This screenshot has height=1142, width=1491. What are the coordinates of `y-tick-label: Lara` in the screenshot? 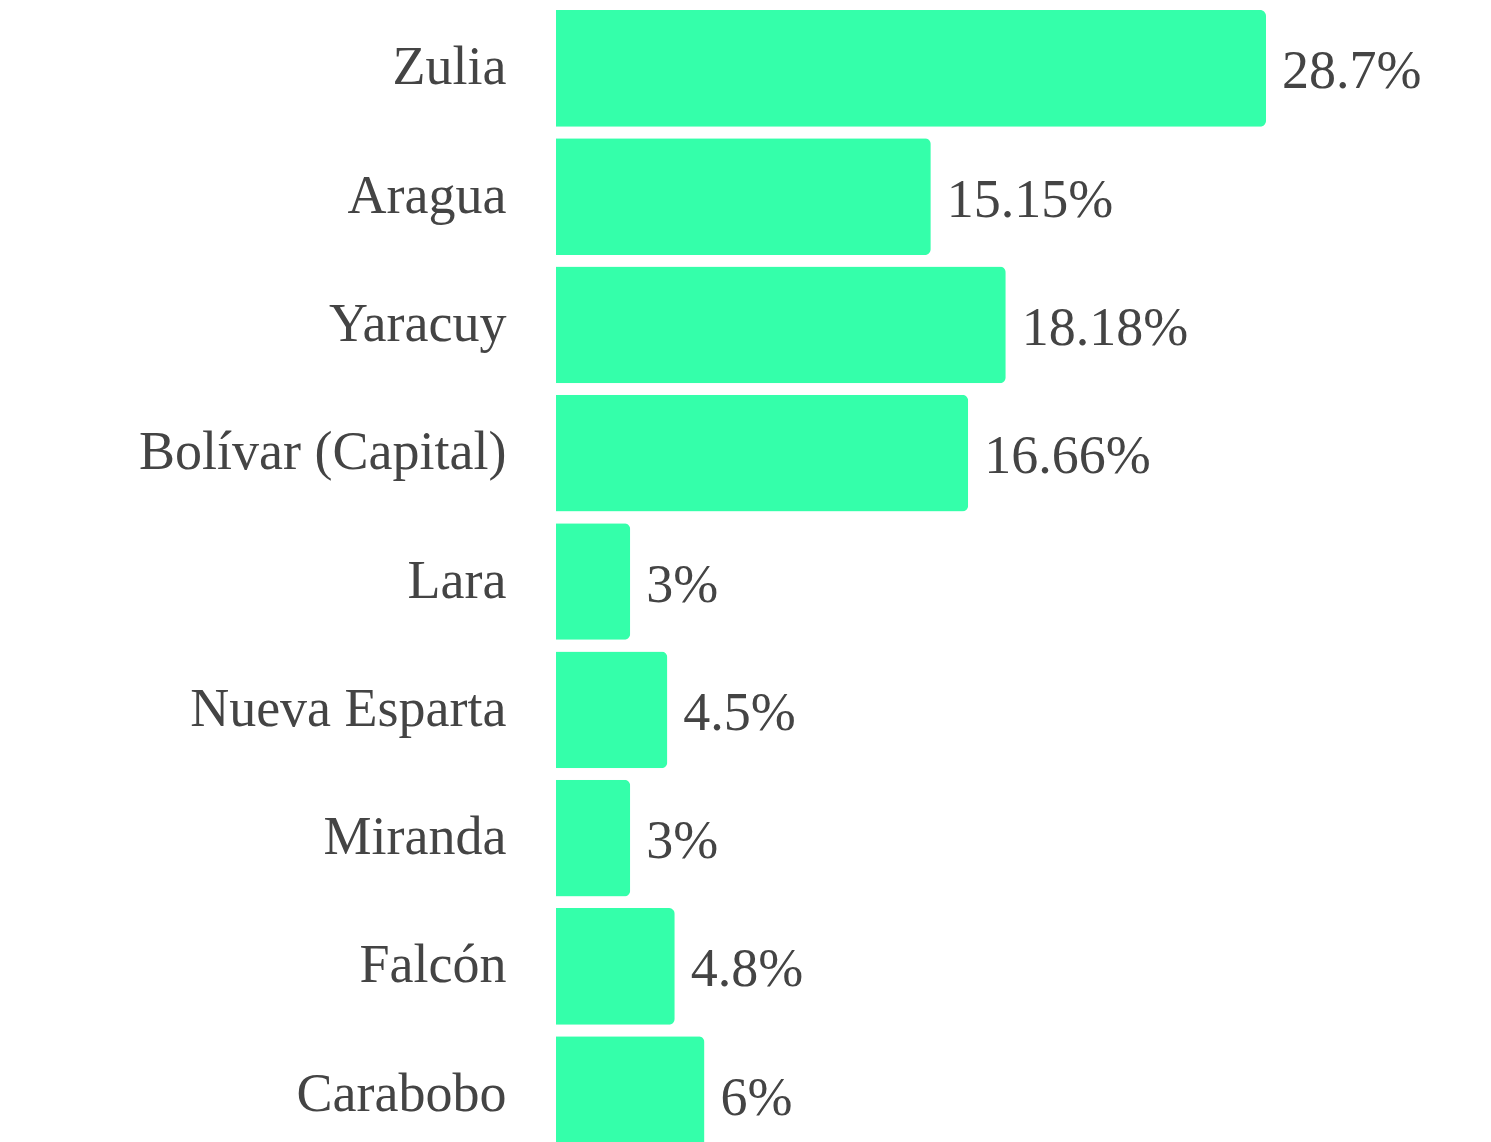 It's located at (457, 579).